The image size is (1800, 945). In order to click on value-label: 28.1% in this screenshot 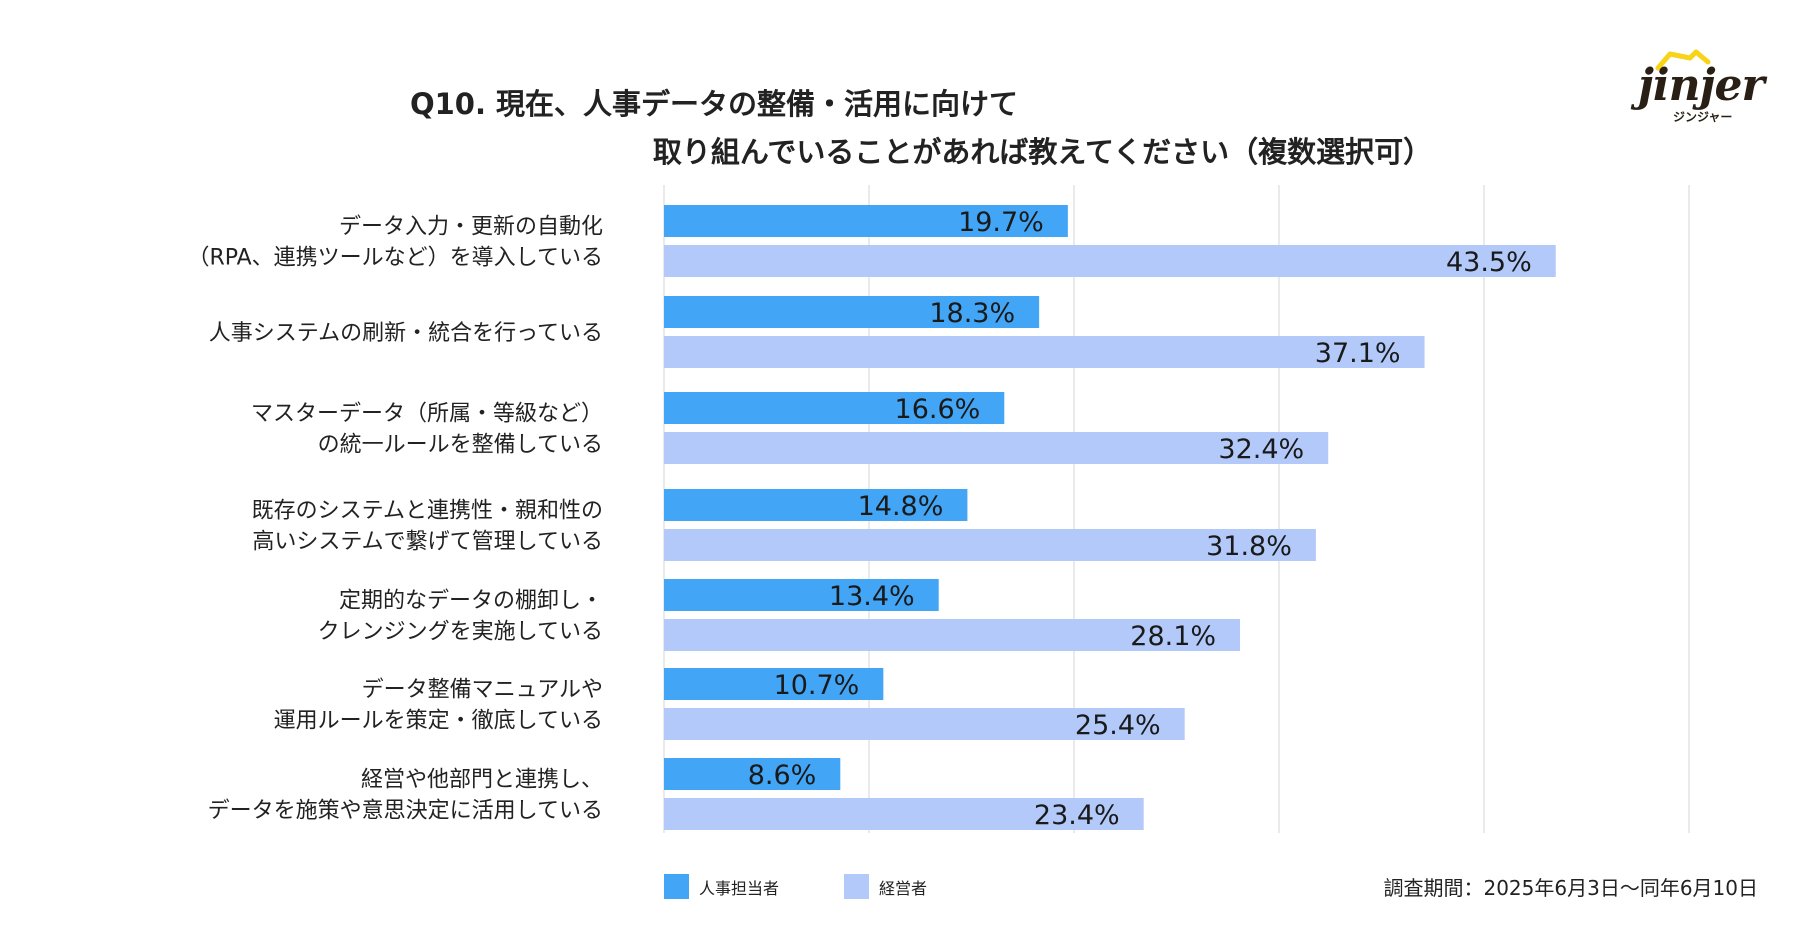, I will do `click(1173, 636)`.